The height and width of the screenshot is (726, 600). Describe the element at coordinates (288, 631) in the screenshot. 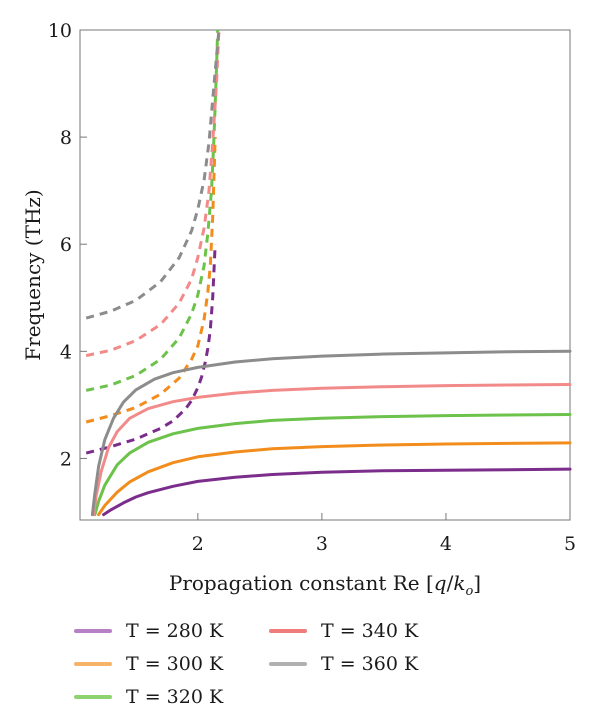

I see `legend-swatch-340k` at that location.